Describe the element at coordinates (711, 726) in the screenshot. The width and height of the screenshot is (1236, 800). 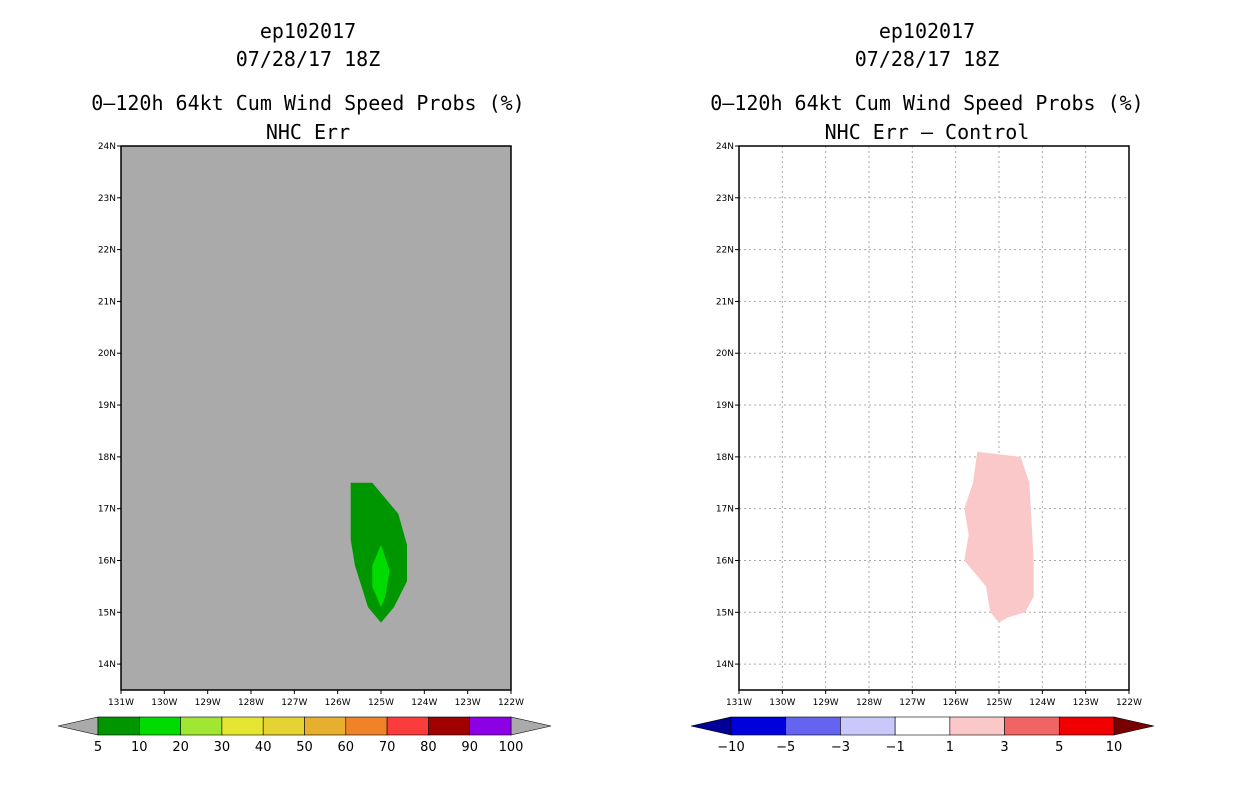
I see `right-legend-low-arrow` at that location.